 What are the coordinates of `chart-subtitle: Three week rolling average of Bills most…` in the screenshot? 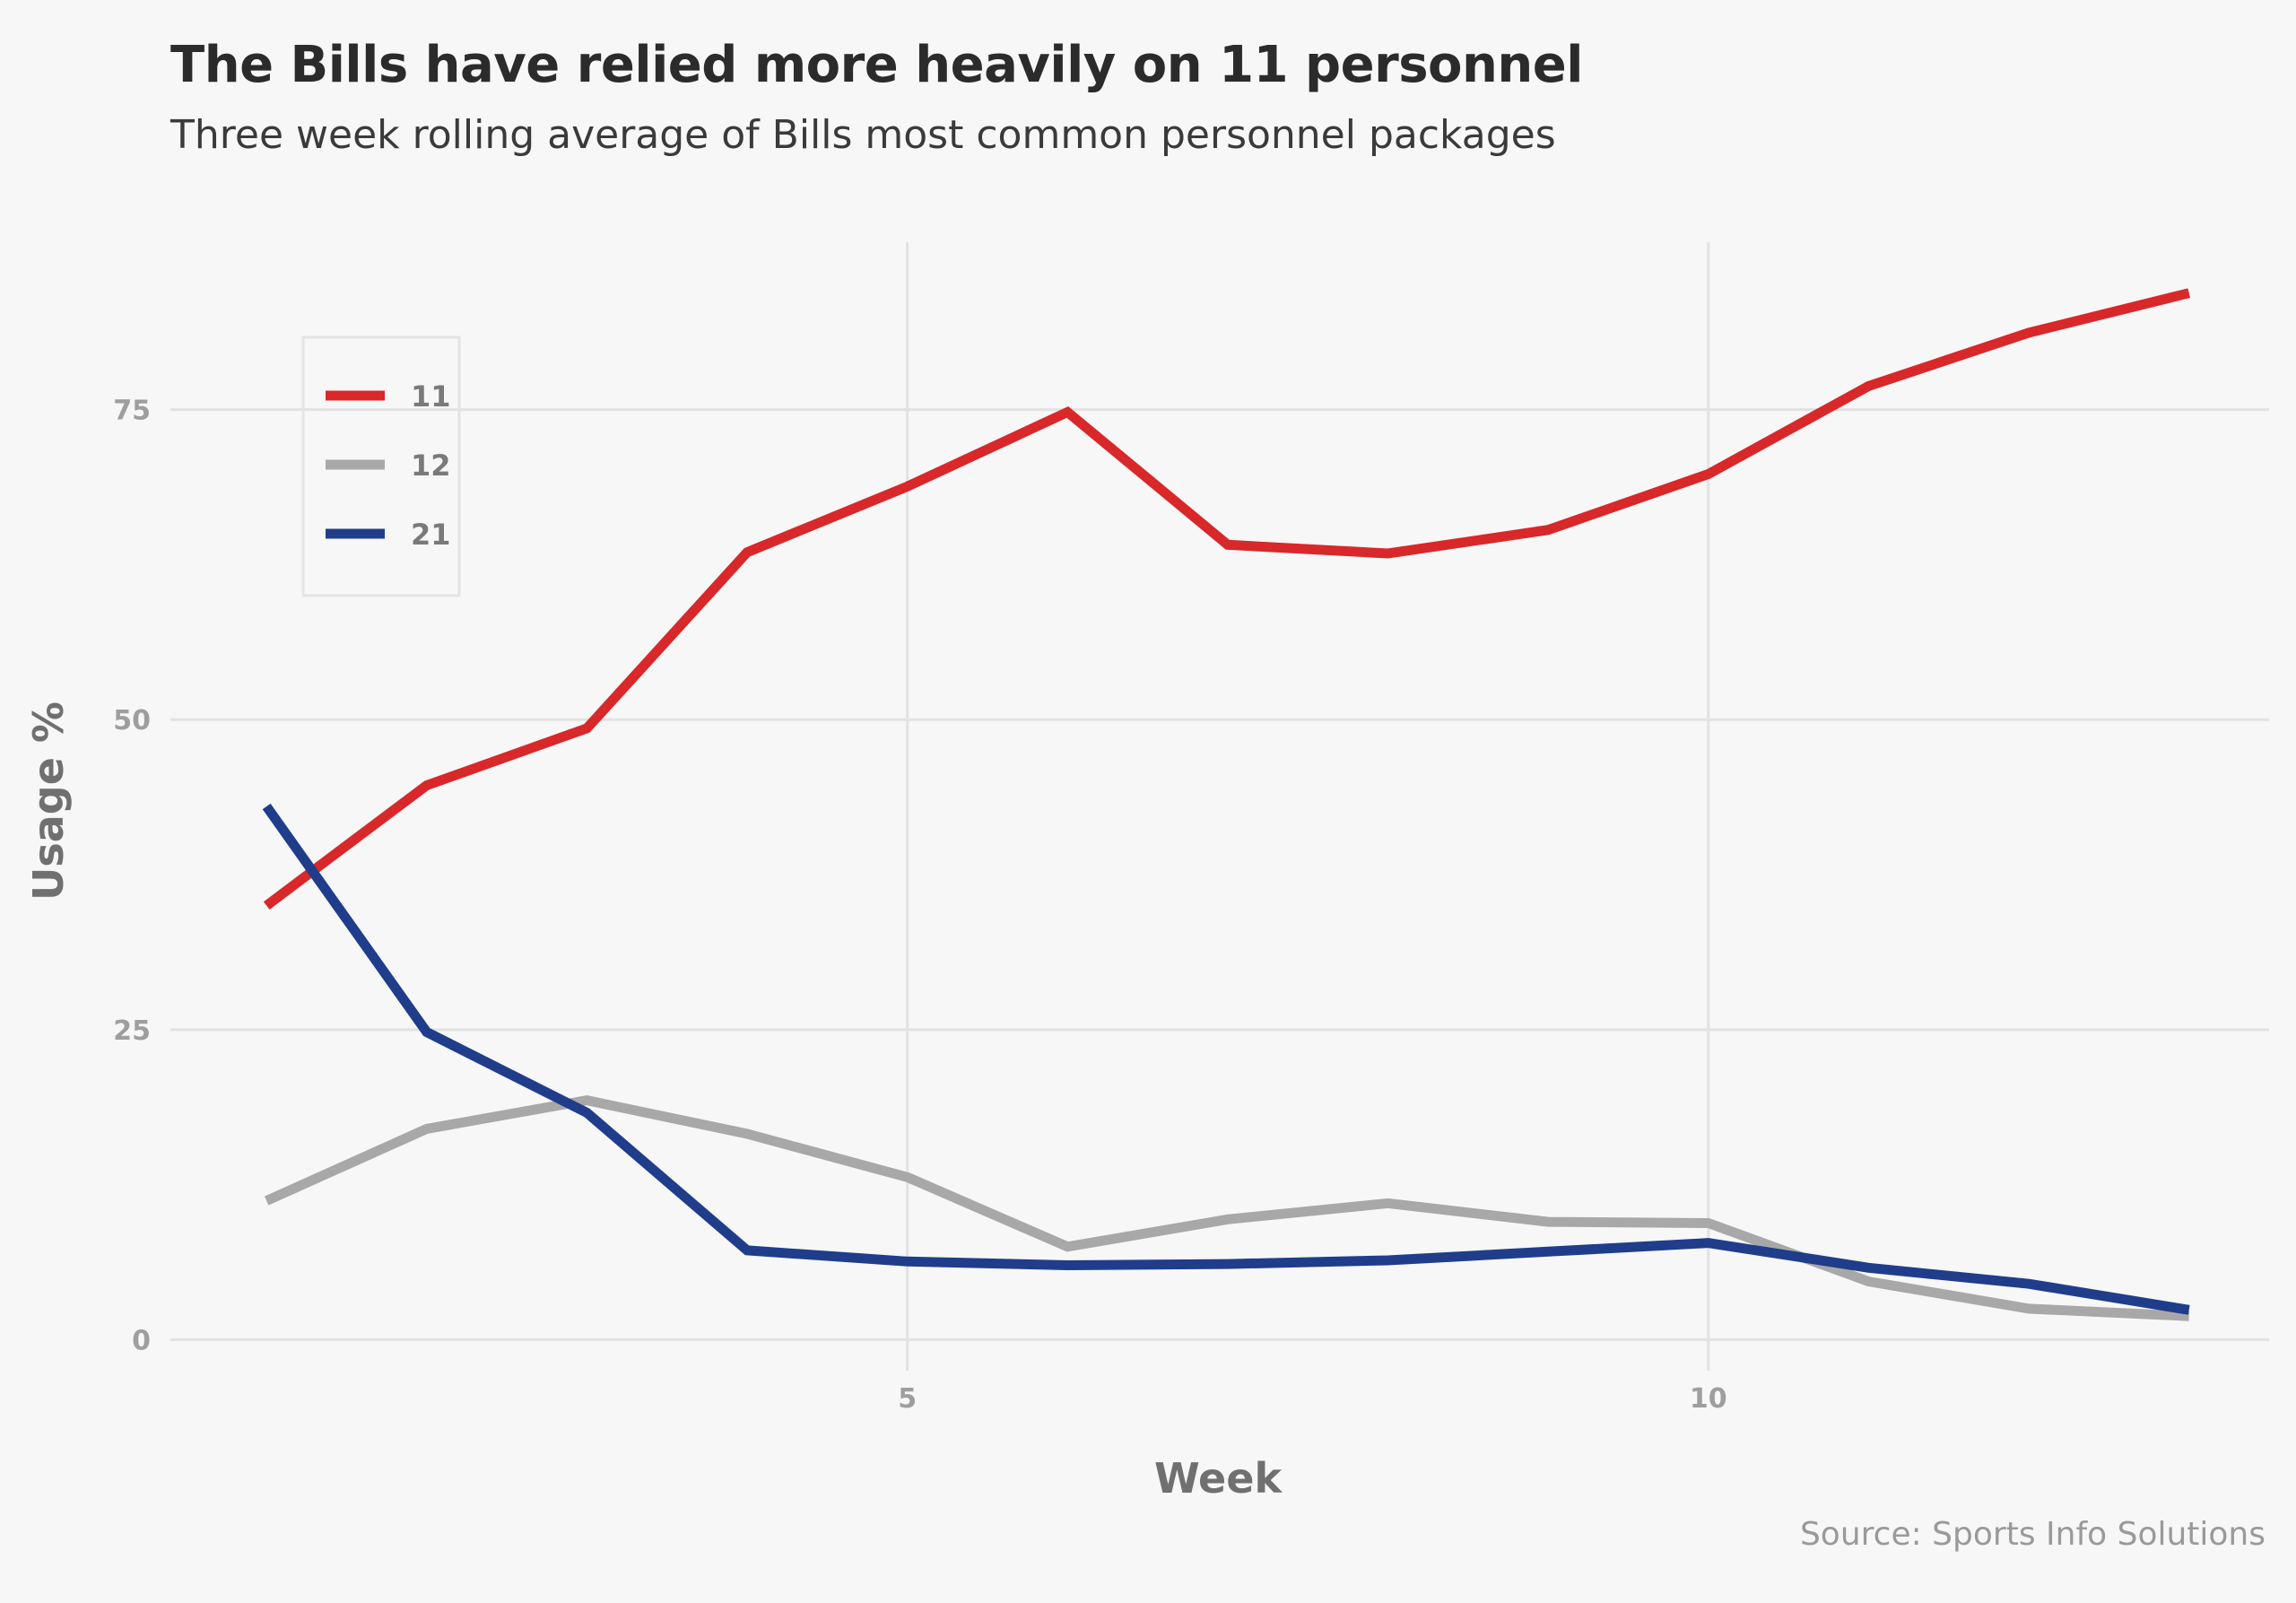 It's located at (863, 135).